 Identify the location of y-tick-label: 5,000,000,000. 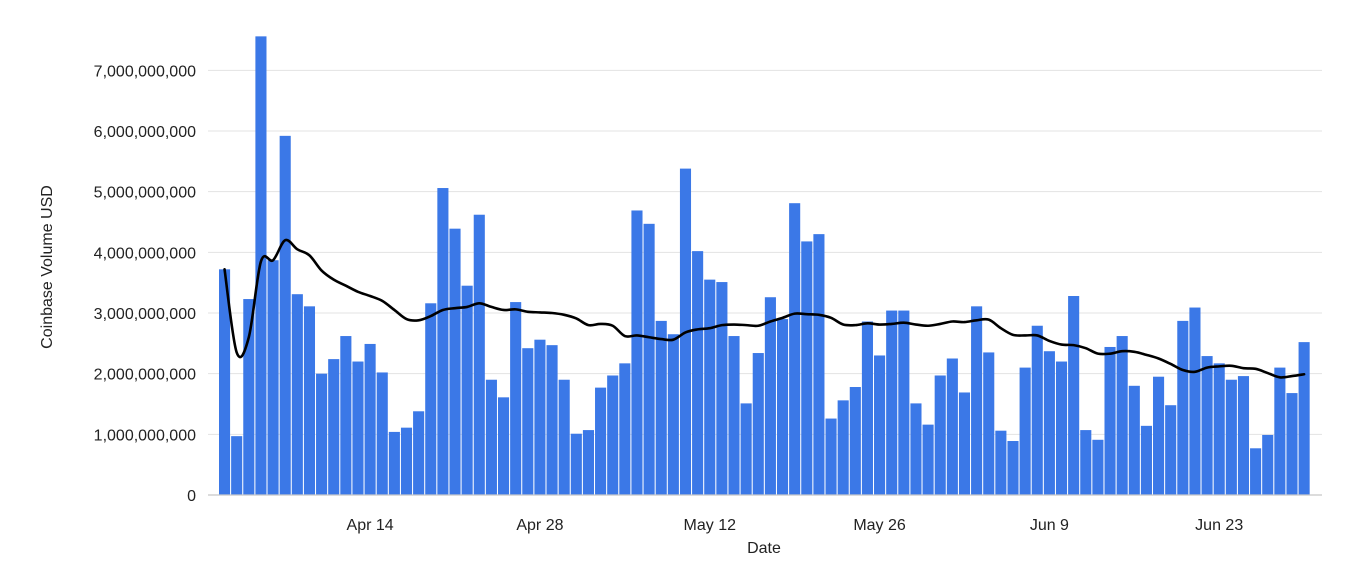
(145, 193).